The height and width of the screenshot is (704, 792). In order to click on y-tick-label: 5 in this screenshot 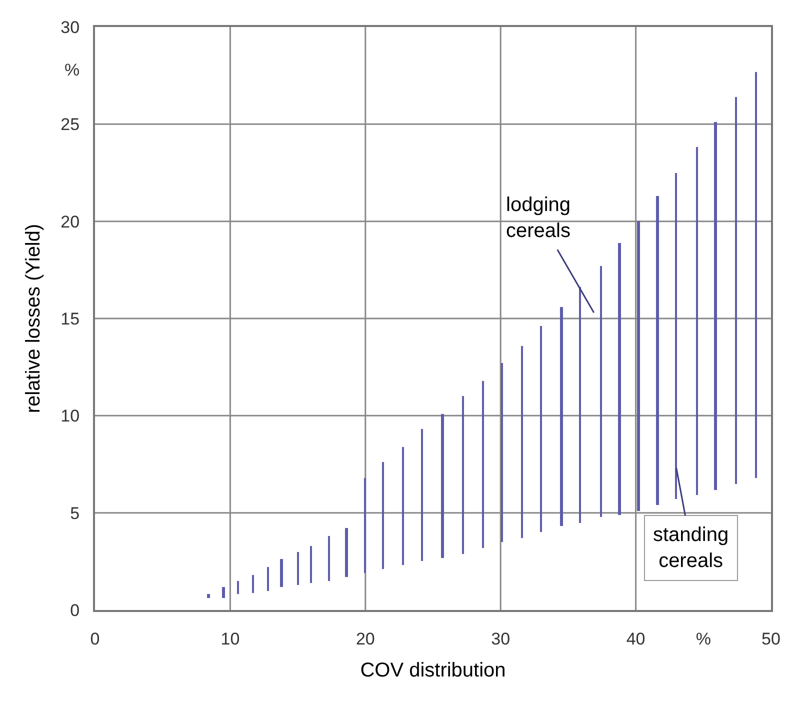, I will do `click(75, 513)`.